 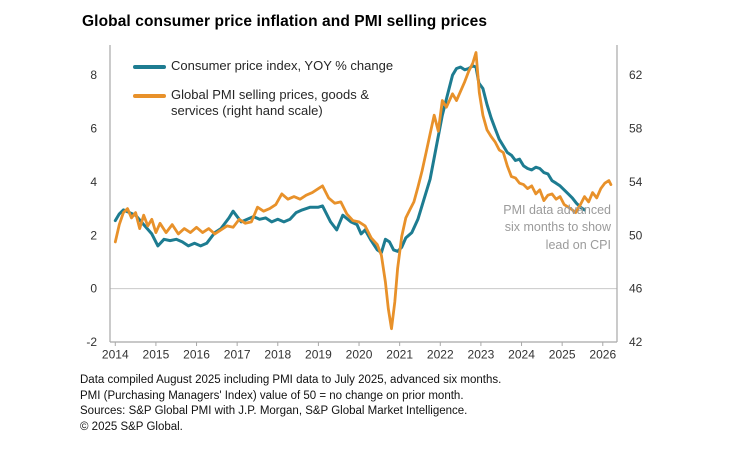 What do you see at coordinates (602, 355) in the screenshot?
I see `x-tick-label: 2026` at bounding box center [602, 355].